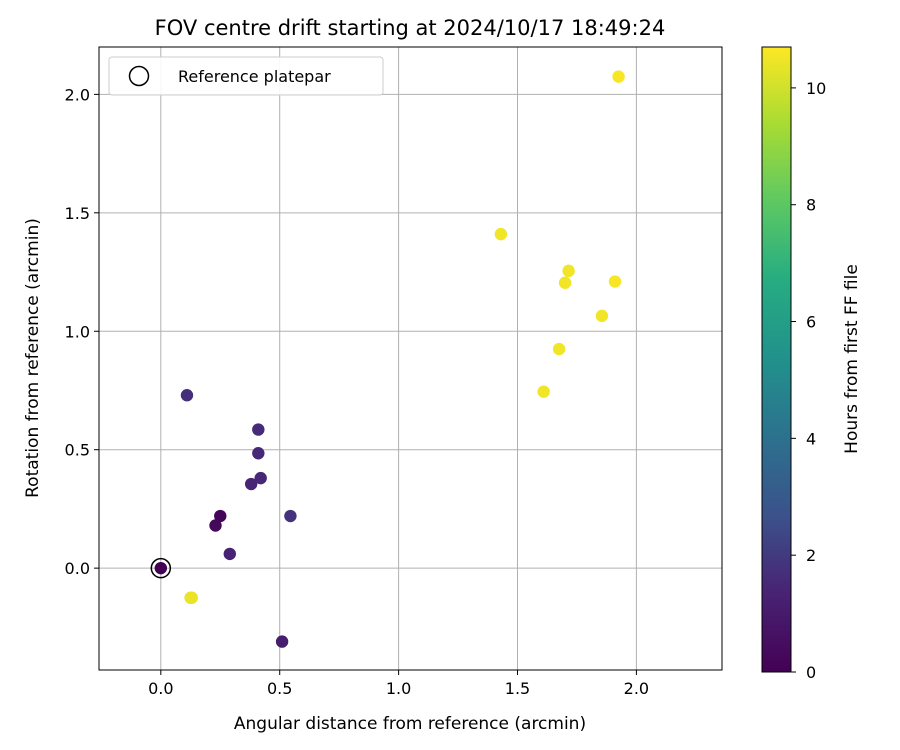 The width and height of the screenshot is (900, 750). What do you see at coordinates (160, 688) in the screenshot?
I see `x-tick-label: 0.0` at bounding box center [160, 688].